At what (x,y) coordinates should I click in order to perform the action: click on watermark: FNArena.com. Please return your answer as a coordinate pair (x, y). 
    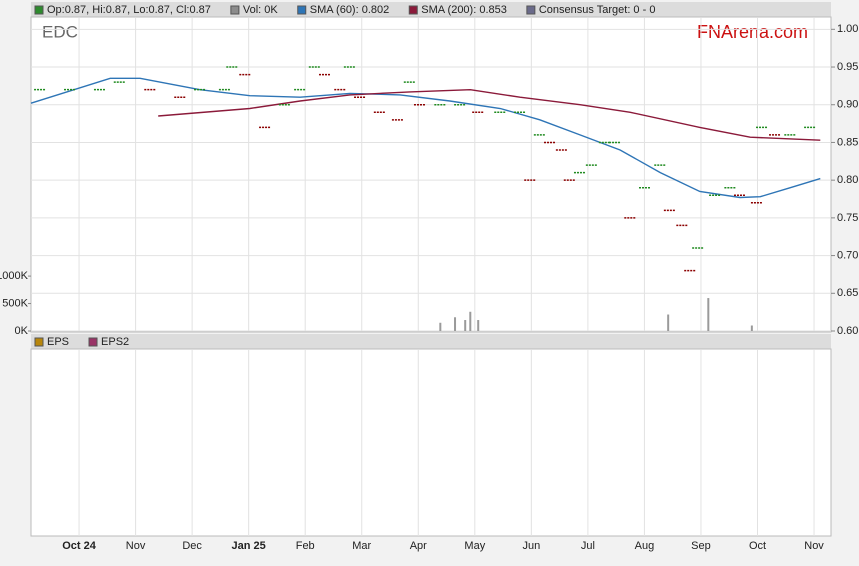
    Looking at the image, I should click on (752, 32).